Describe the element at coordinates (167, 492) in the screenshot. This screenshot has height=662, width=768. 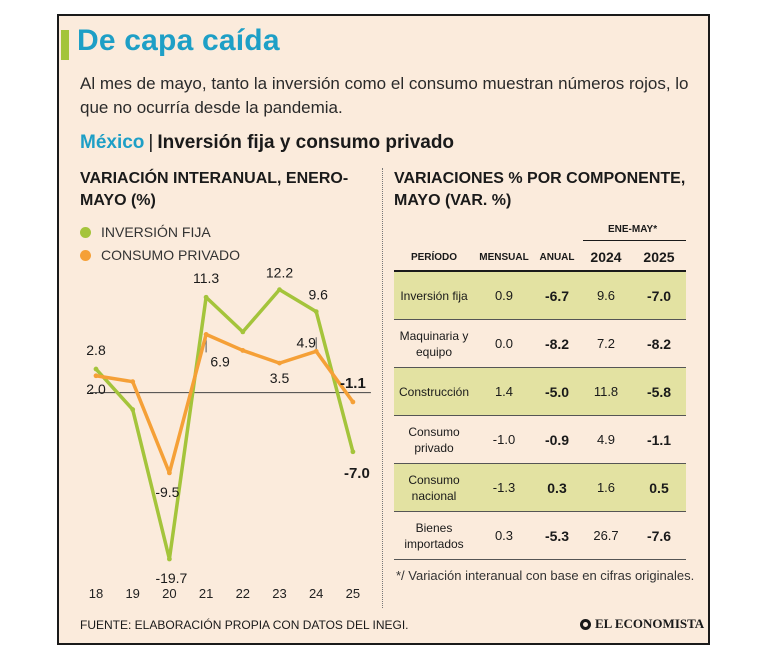
I see `data-label: -9.5` at that location.